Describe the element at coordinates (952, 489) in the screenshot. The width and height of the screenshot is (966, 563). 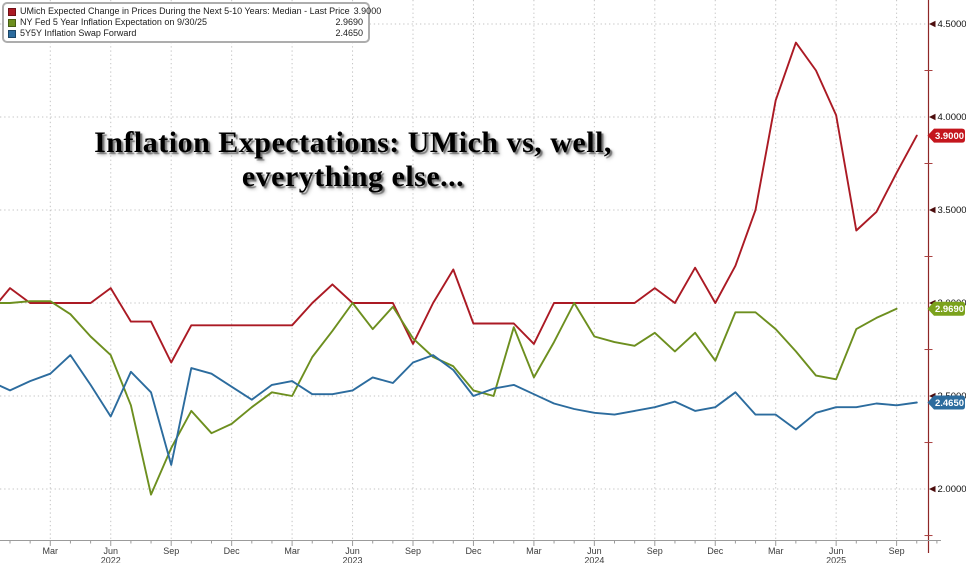
I see `y-tick-label: 2.0000` at that location.